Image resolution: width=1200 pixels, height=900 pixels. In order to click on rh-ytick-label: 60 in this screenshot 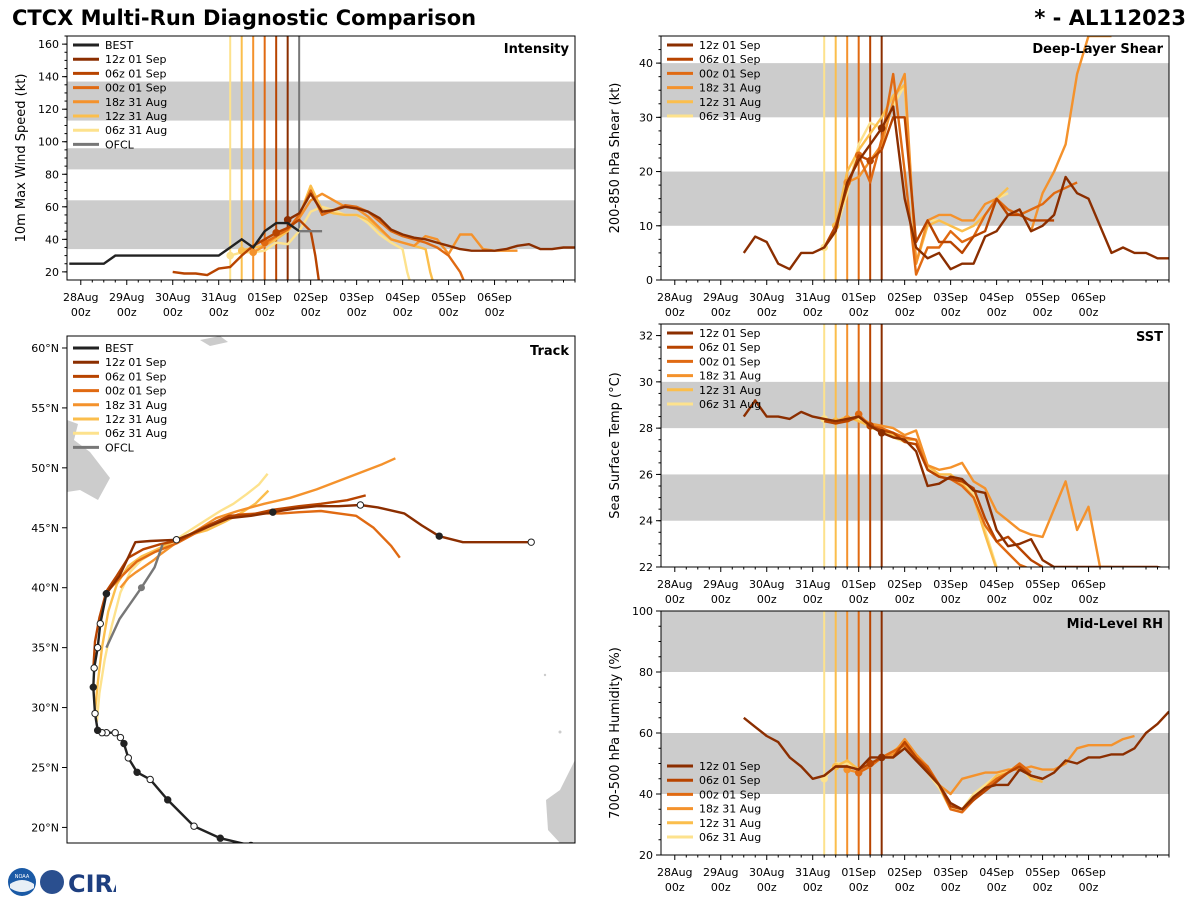, I will do `click(646, 733)`.